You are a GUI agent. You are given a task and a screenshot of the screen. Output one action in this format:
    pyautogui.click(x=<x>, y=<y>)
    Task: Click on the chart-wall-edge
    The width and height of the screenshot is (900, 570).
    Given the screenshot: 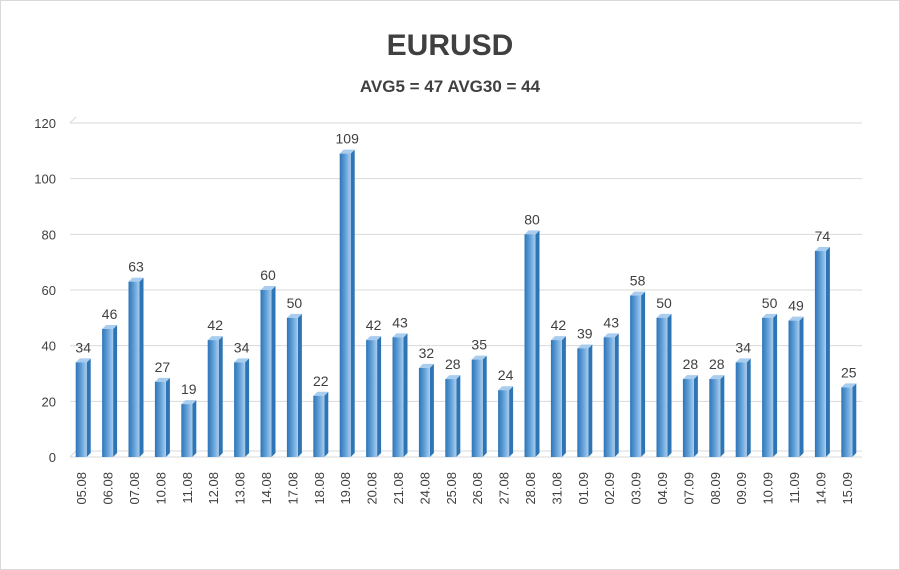 What is the action you would take?
    pyautogui.click(x=73, y=120)
    